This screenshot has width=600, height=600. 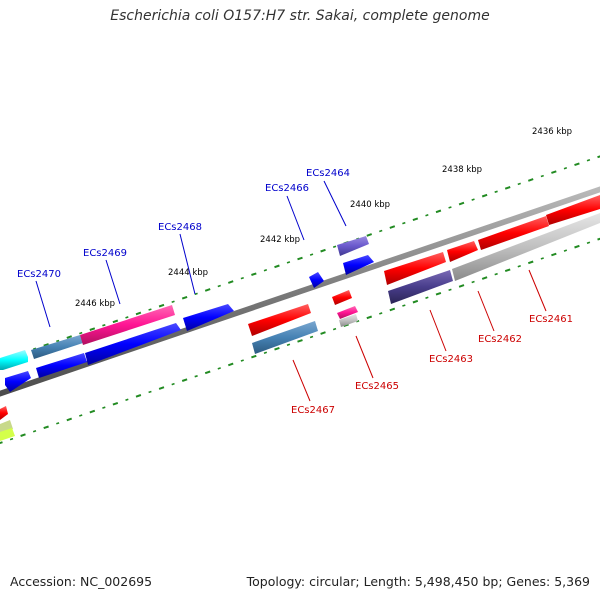 I want to click on gene-label: ECs2468, so click(x=180, y=227).